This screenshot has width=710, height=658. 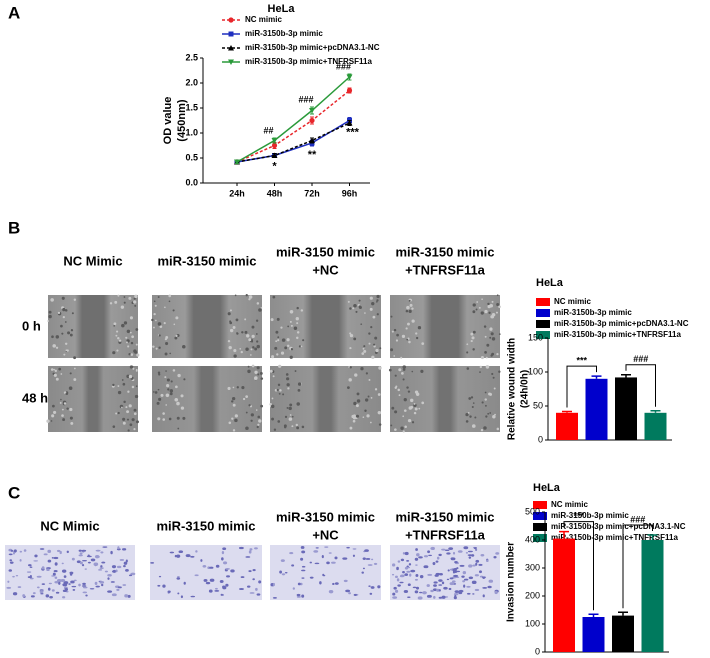 I want to click on panel-label: C, so click(x=14, y=492).